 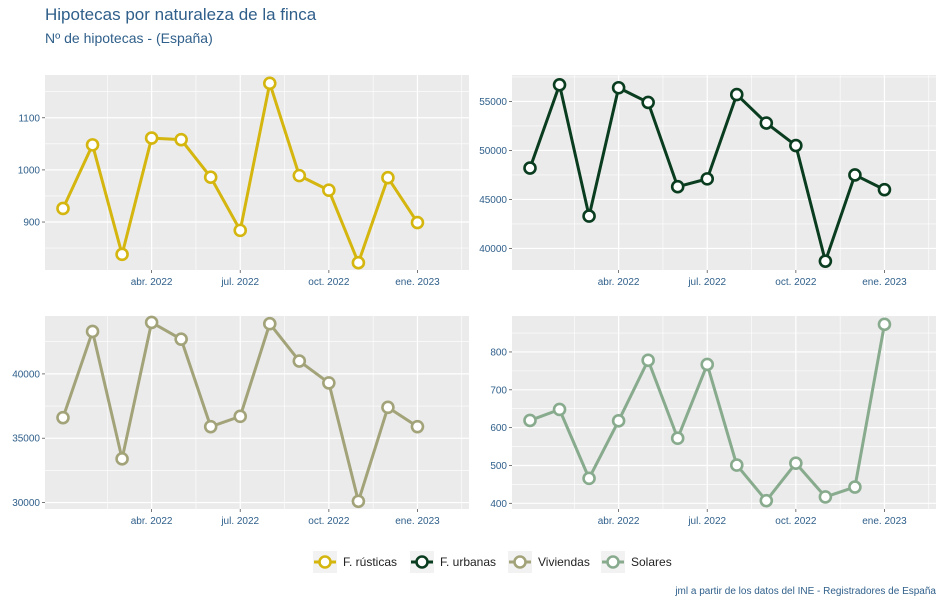 What do you see at coordinates (498, 352) in the screenshot?
I see `y-tick-label: 800` at bounding box center [498, 352].